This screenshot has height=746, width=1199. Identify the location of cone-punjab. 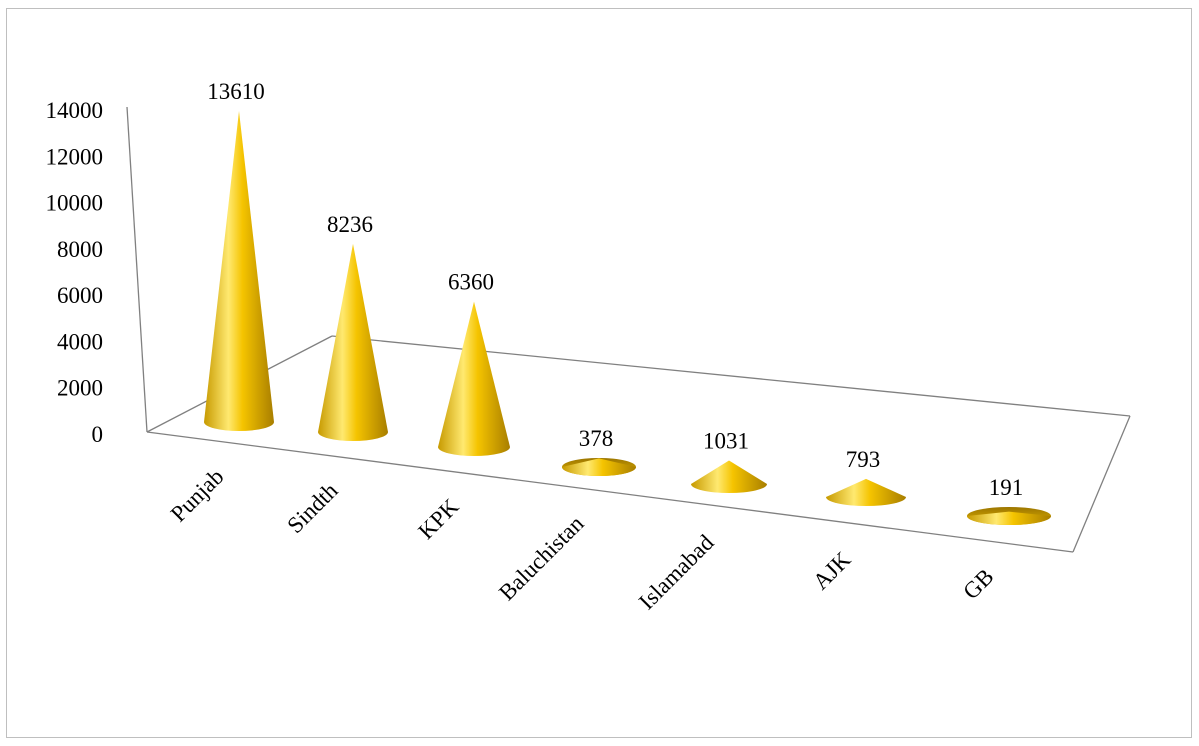
(239, 271).